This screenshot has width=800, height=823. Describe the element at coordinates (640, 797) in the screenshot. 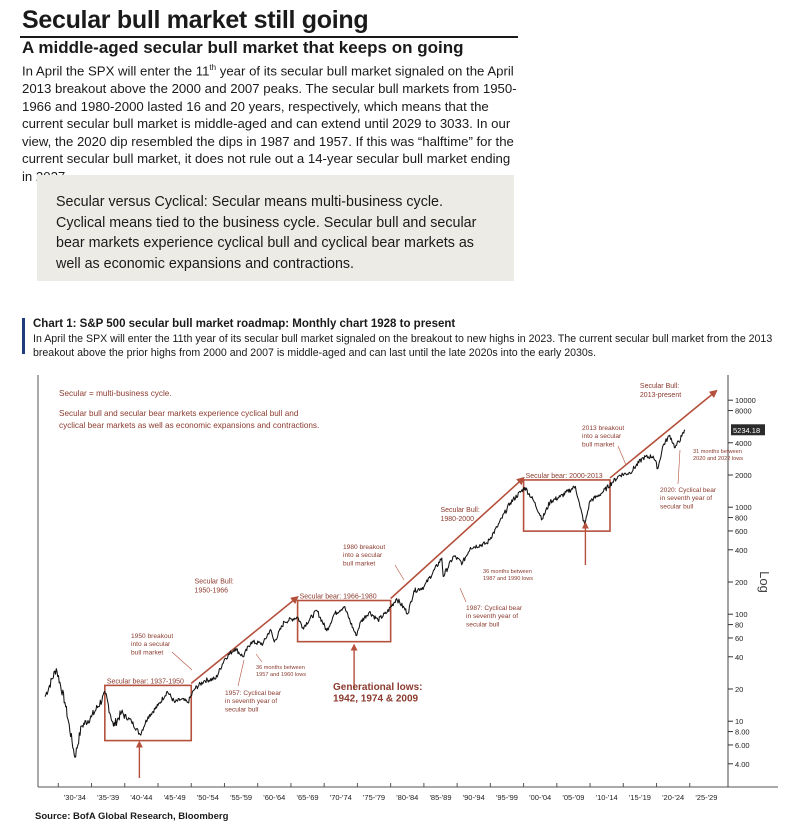

I see `x-tick-label: '15-'19` at that location.